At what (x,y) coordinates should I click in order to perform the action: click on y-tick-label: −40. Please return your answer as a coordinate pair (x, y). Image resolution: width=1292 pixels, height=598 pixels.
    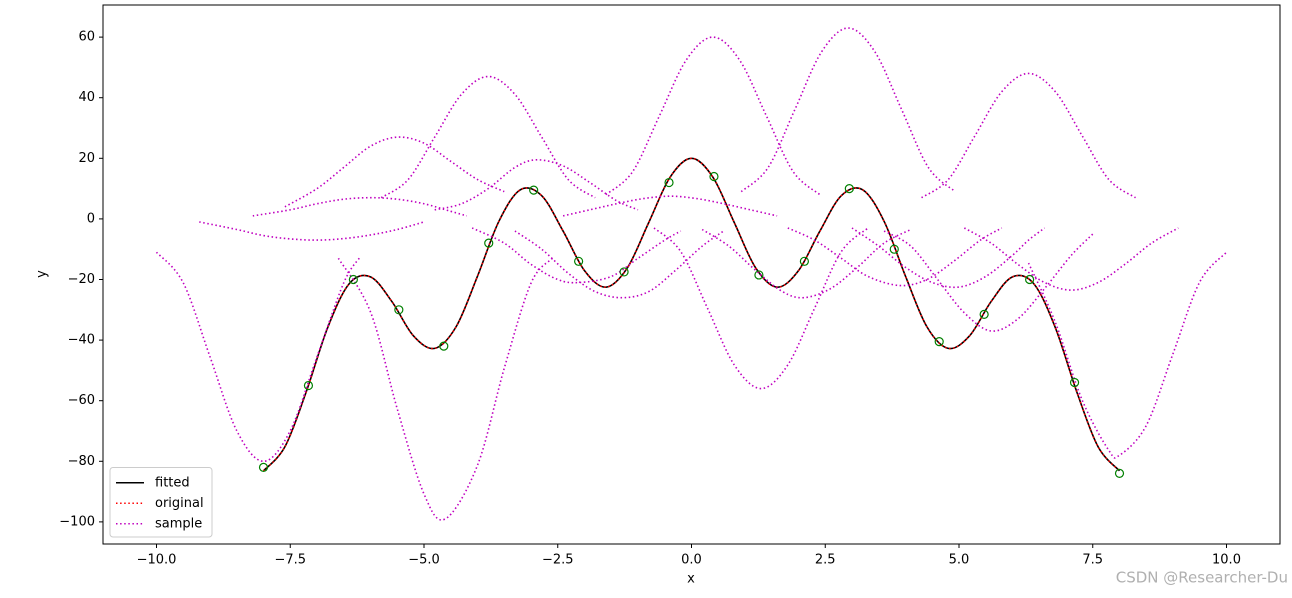
    Looking at the image, I should click on (81, 340).